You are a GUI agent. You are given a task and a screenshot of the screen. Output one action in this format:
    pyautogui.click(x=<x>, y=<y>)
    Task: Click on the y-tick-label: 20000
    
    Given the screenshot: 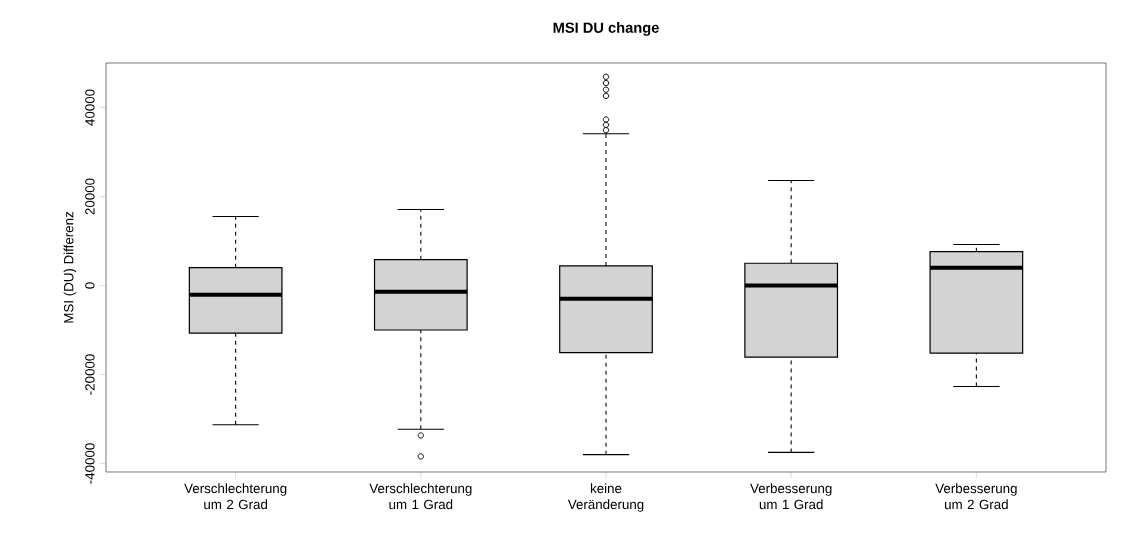 What is the action you would take?
    pyautogui.click(x=90, y=196)
    